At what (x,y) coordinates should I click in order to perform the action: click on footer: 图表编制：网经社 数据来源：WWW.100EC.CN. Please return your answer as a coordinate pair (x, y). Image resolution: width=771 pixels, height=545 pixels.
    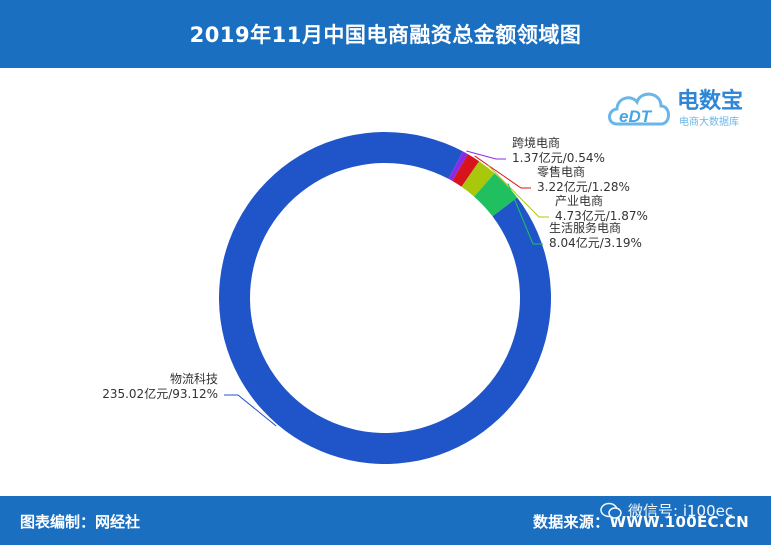
    Looking at the image, I should click on (385, 520).